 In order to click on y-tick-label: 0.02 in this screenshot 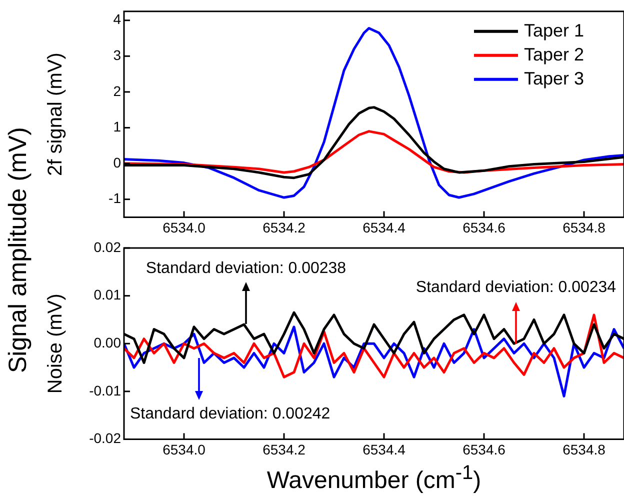, I will do `click(108, 246)`.